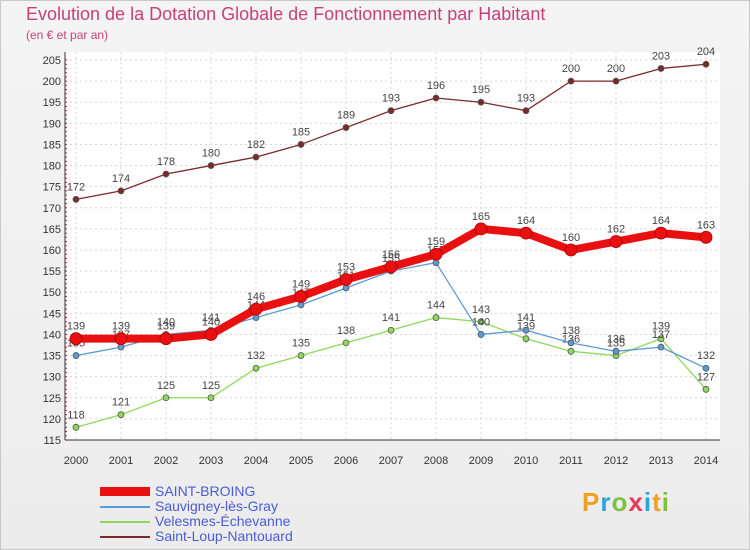 The width and height of the screenshot is (750, 550). I want to click on data-label: 163, so click(706, 225).